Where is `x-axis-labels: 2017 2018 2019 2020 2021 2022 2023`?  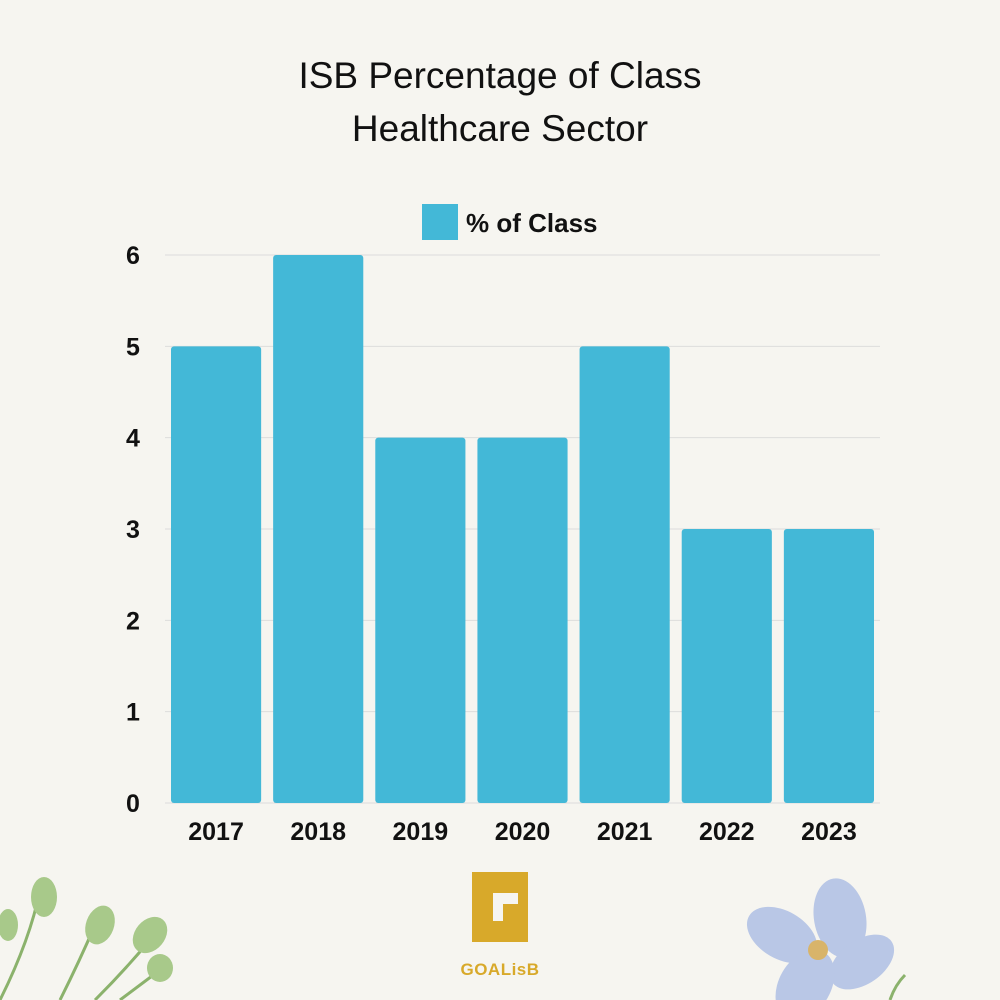 x-axis-labels: 2017 2018 2019 2020 2021 2022 2023 is located at coordinates (522, 832).